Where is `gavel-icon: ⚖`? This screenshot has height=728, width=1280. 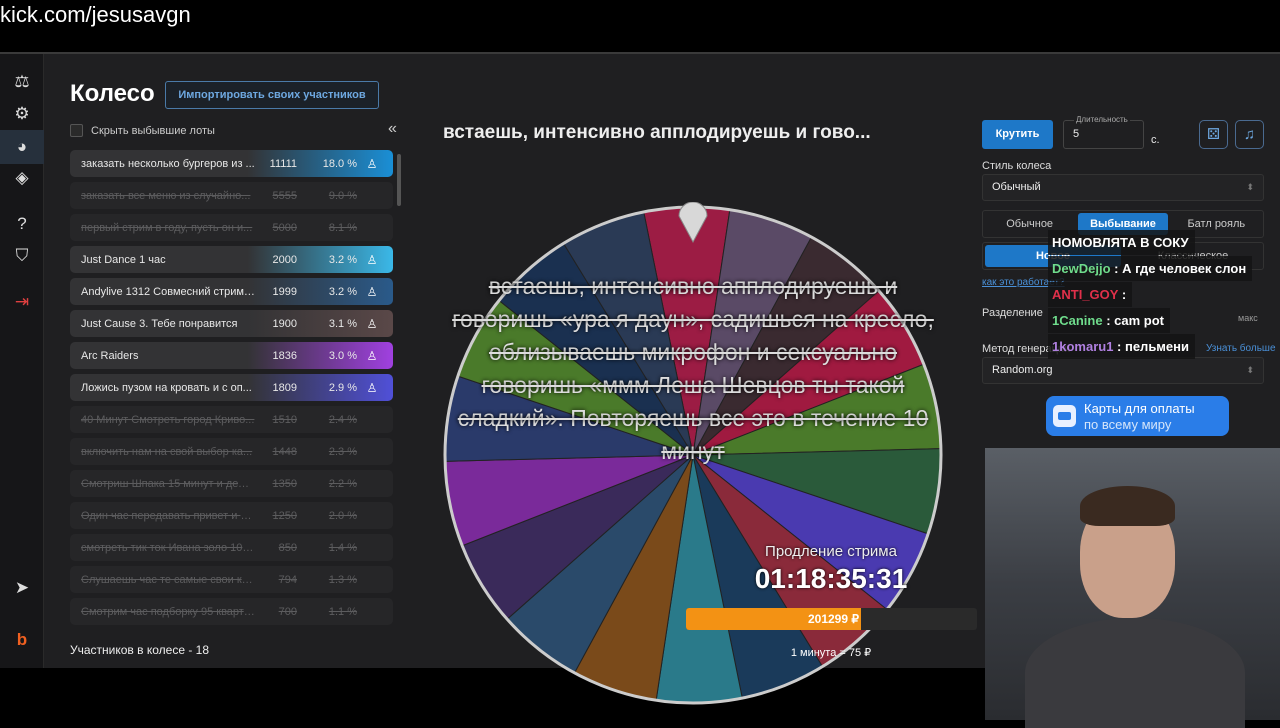
gavel-icon: ⚖ is located at coordinates (22, 81).